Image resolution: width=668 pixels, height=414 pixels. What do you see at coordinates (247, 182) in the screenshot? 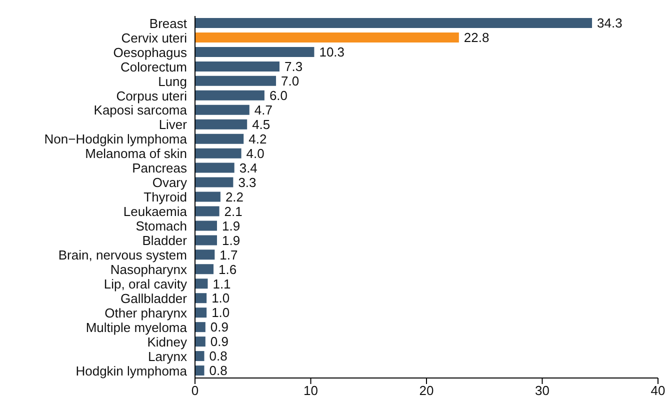
I see `data-label: 3.3` at bounding box center [247, 182].